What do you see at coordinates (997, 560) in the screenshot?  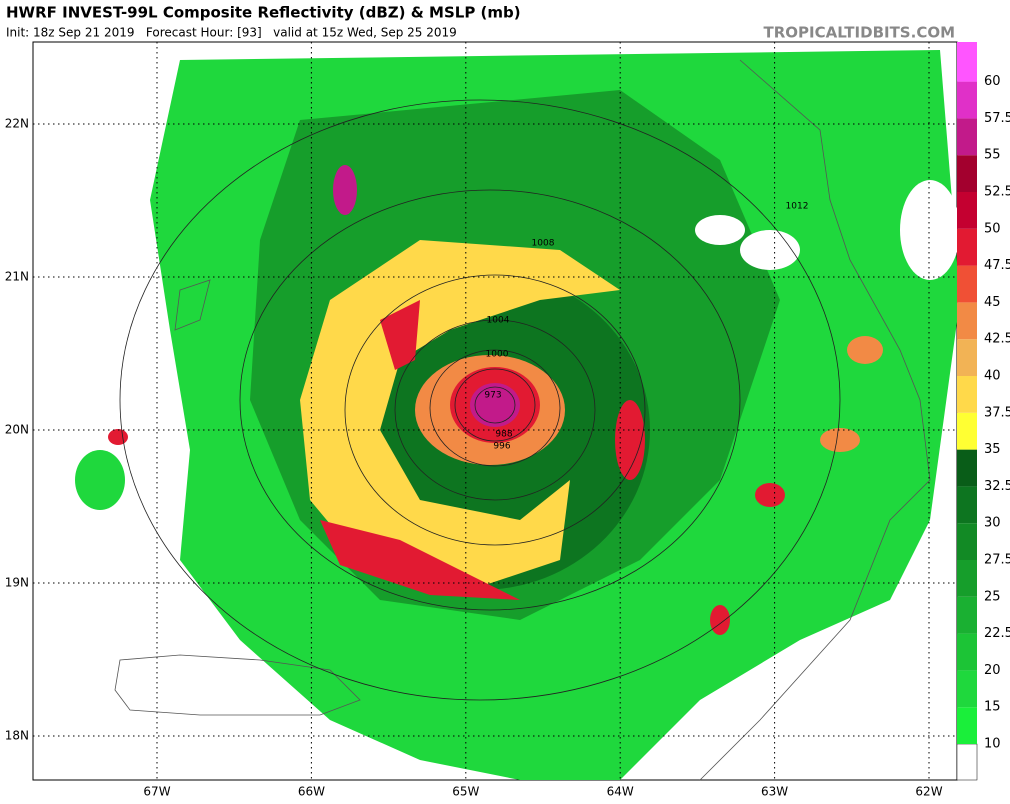 I see `colorbar-label: 27.5` at bounding box center [997, 560].